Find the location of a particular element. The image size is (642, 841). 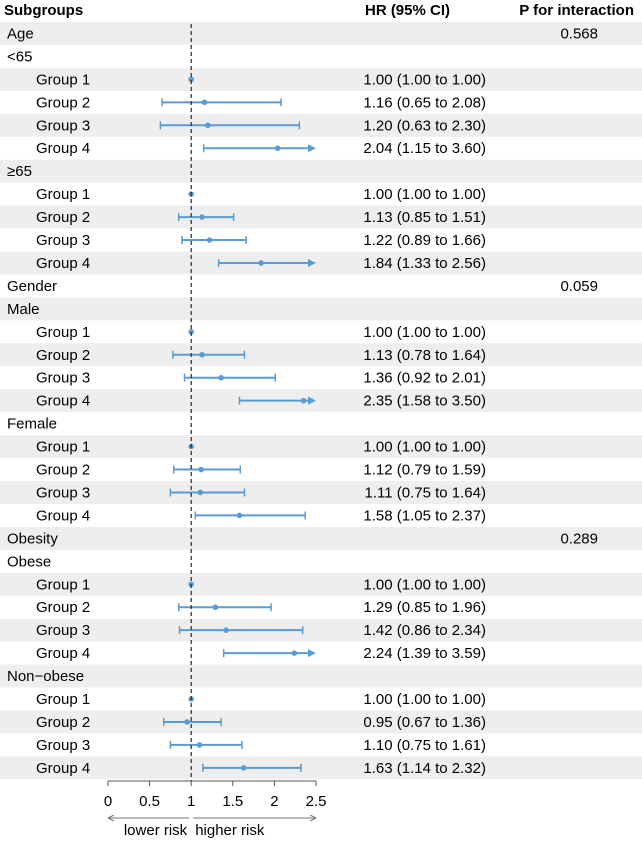

hr-ci-text: 1.13 (0.78 to 1.64) is located at coordinates (424, 355).